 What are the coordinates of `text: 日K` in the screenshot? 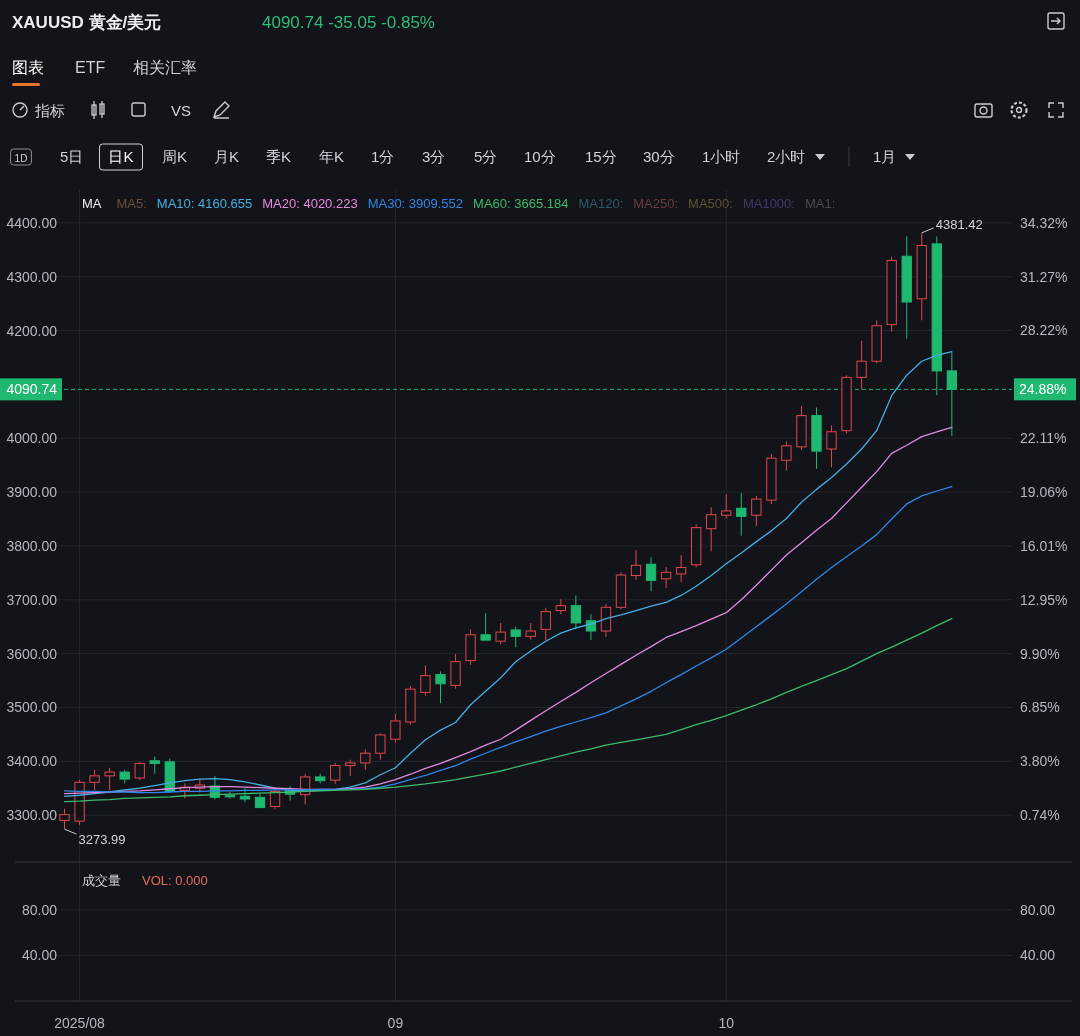 It's located at (121, 156).